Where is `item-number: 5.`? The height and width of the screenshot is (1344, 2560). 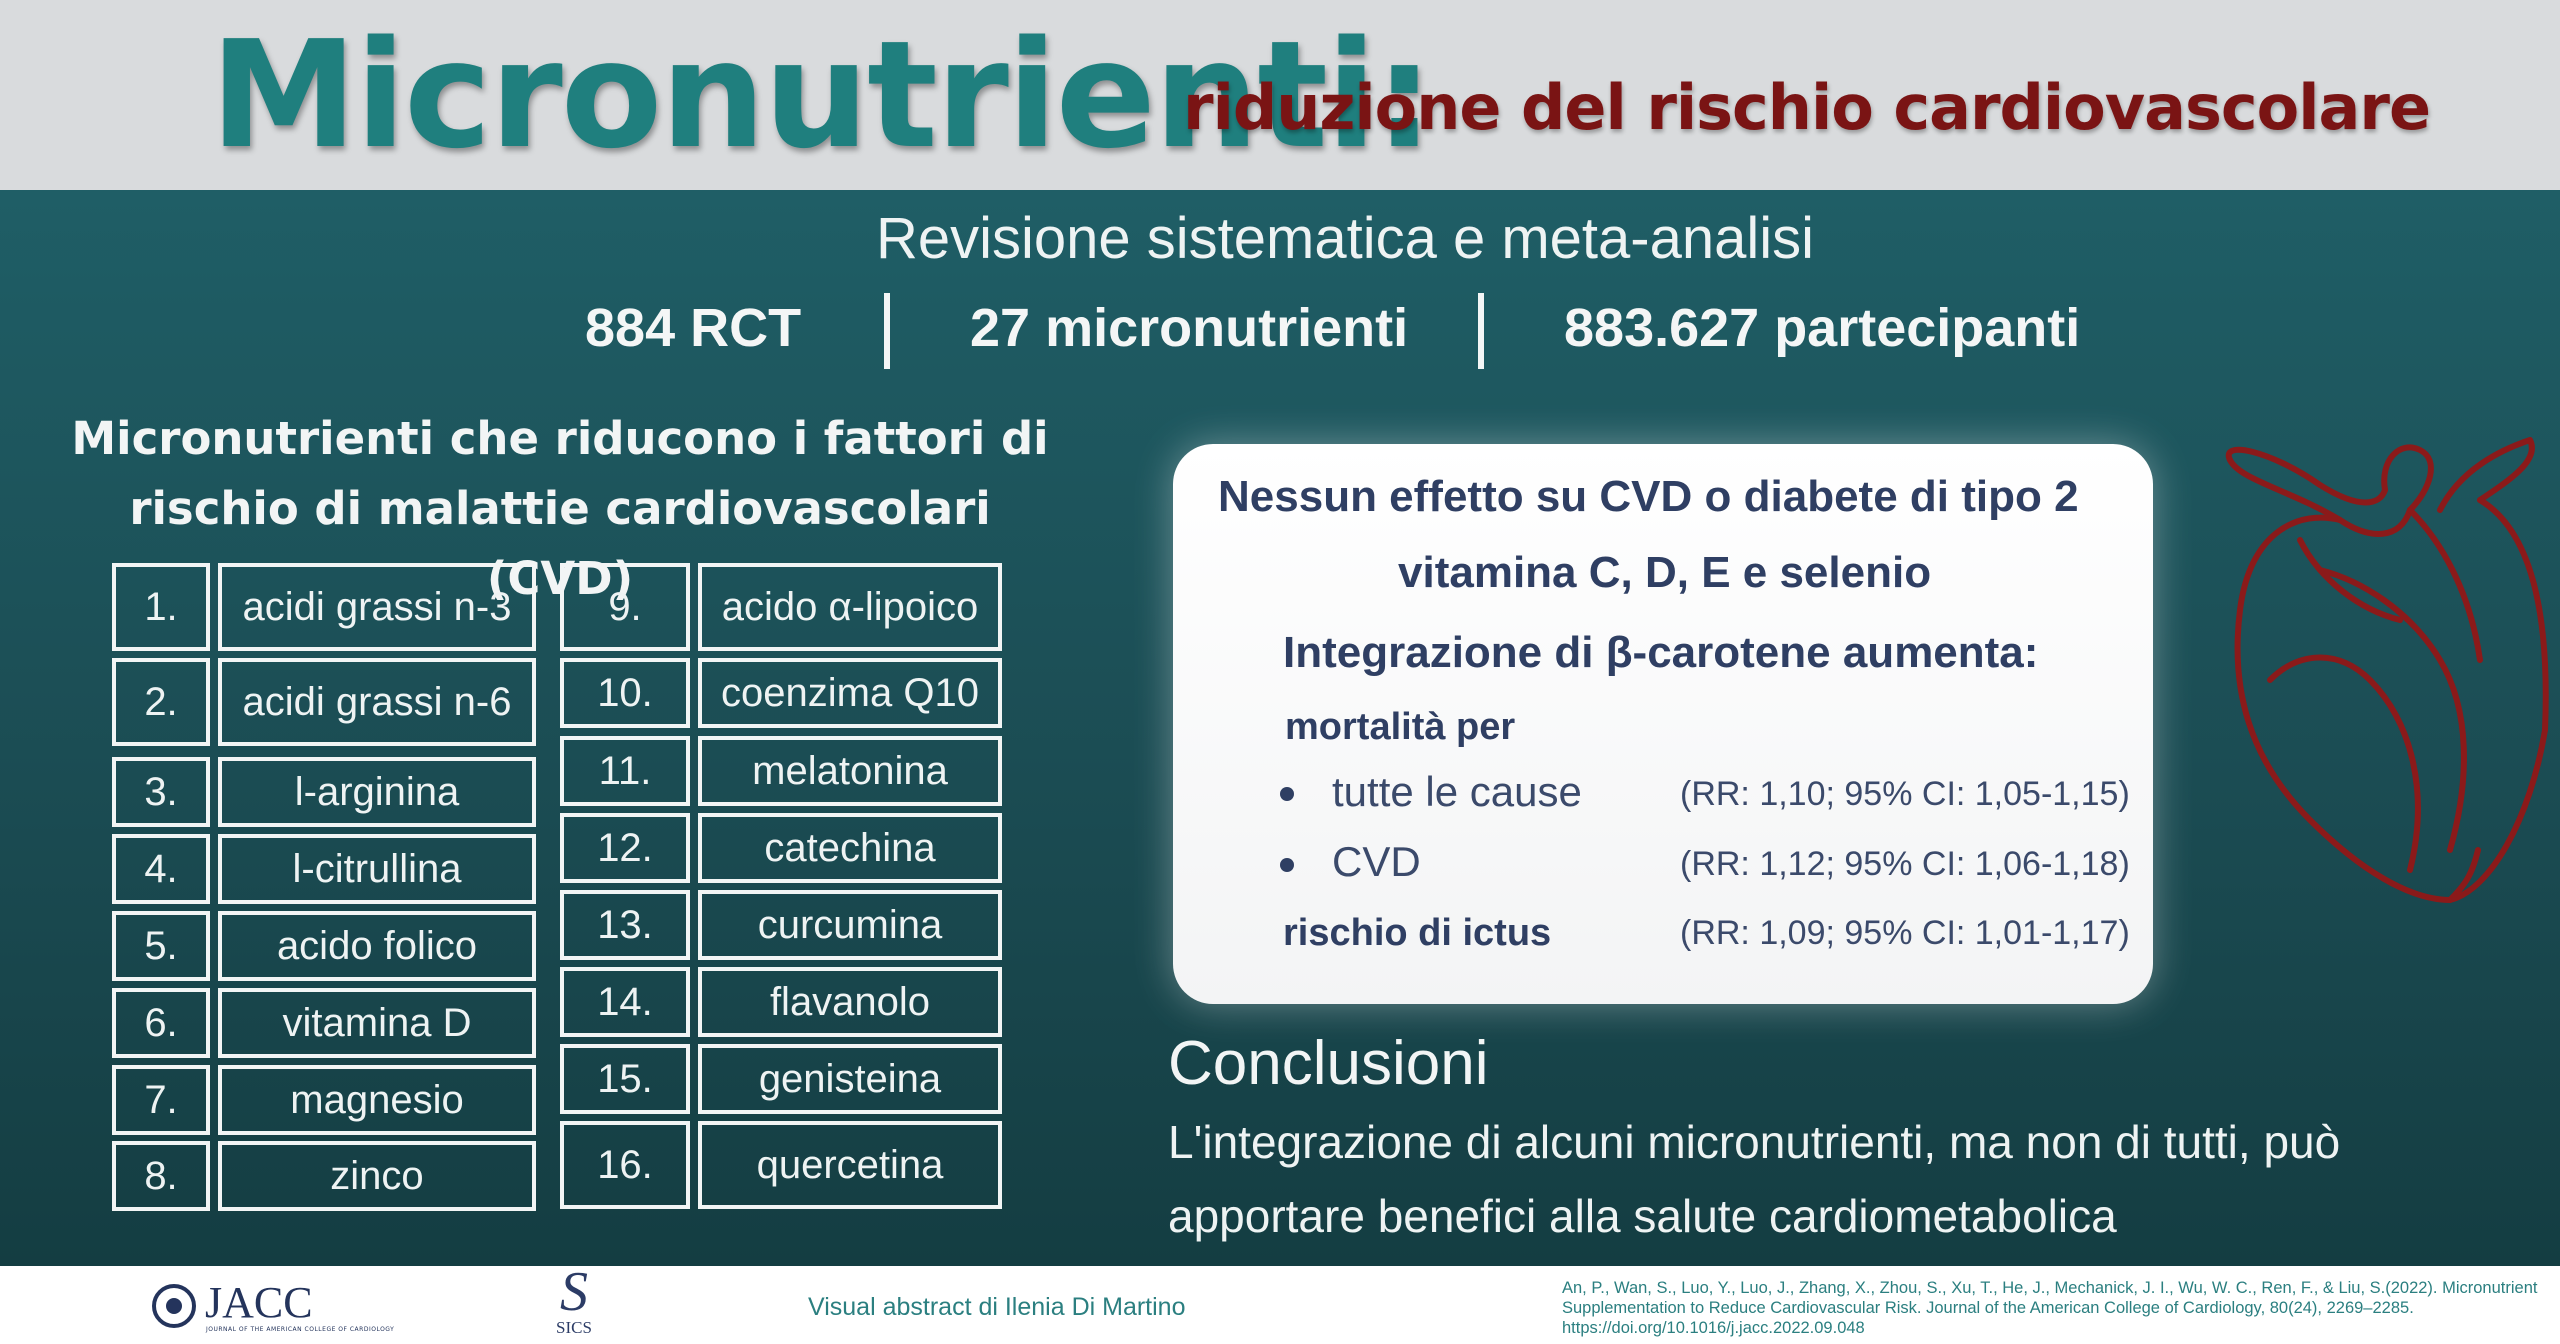
item-number: 5. is located at coordinates (161, 946).